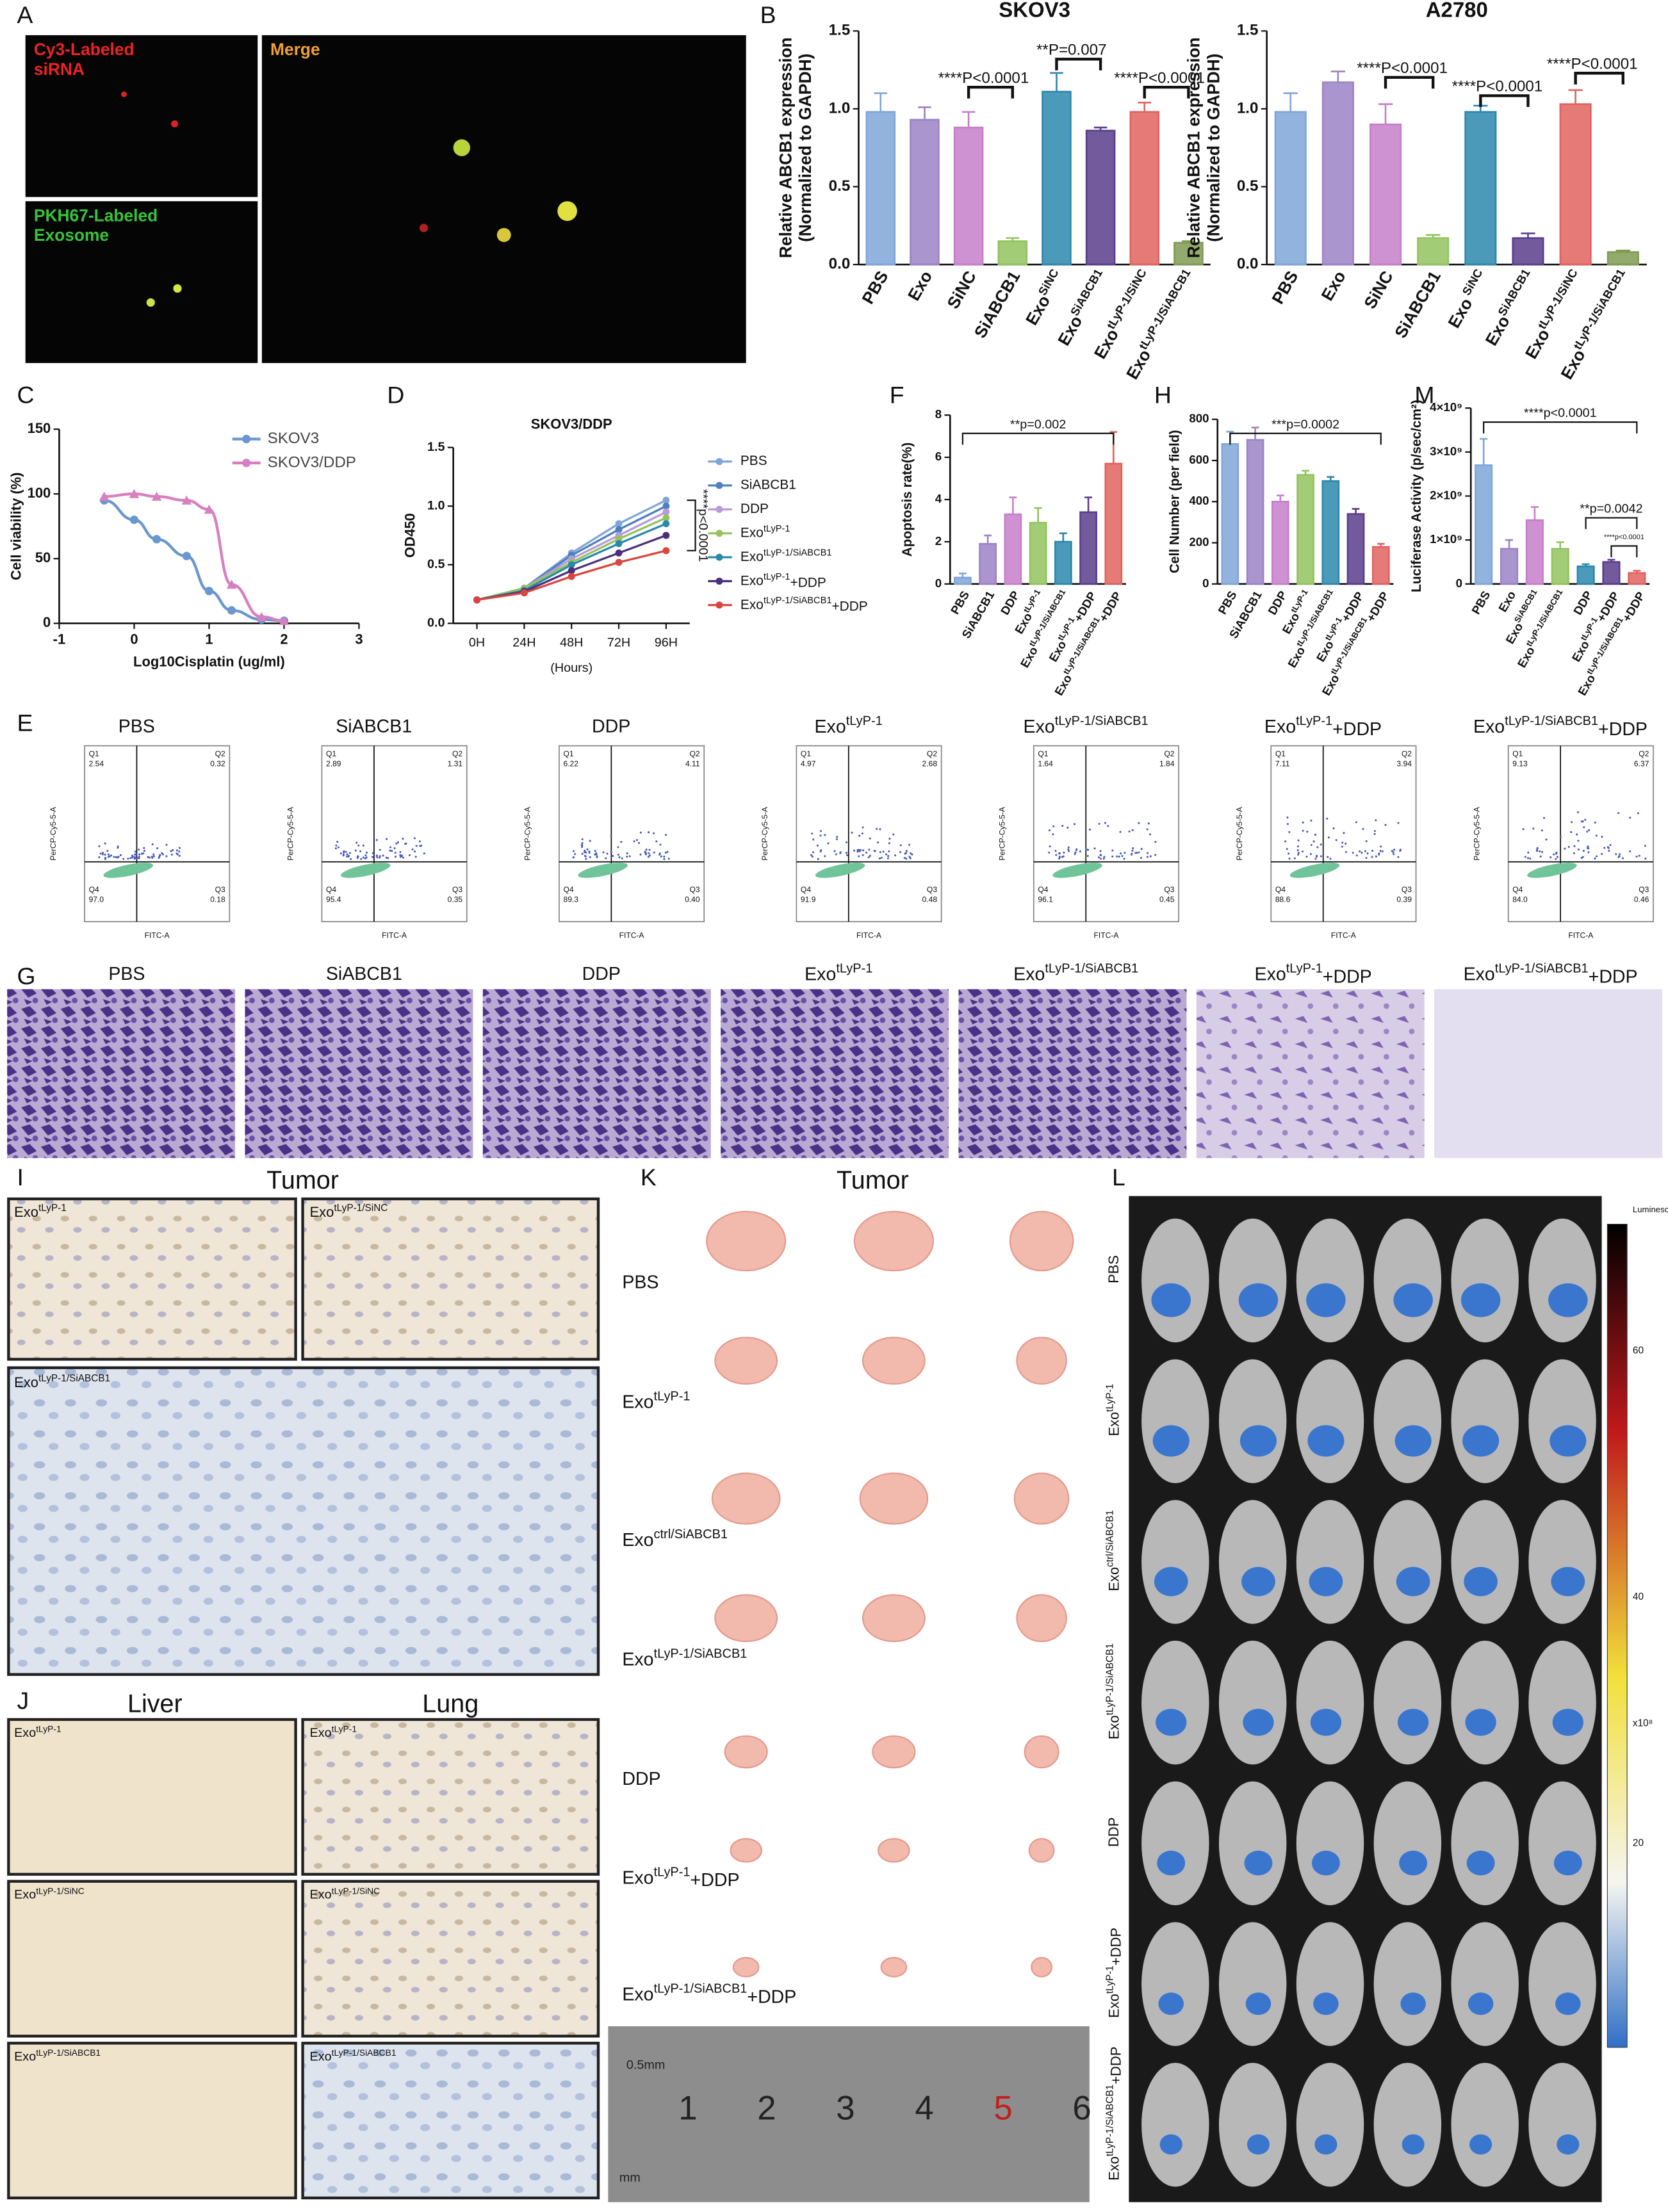  I want to click on quadrant-value: 4.97, so click(808, 763).